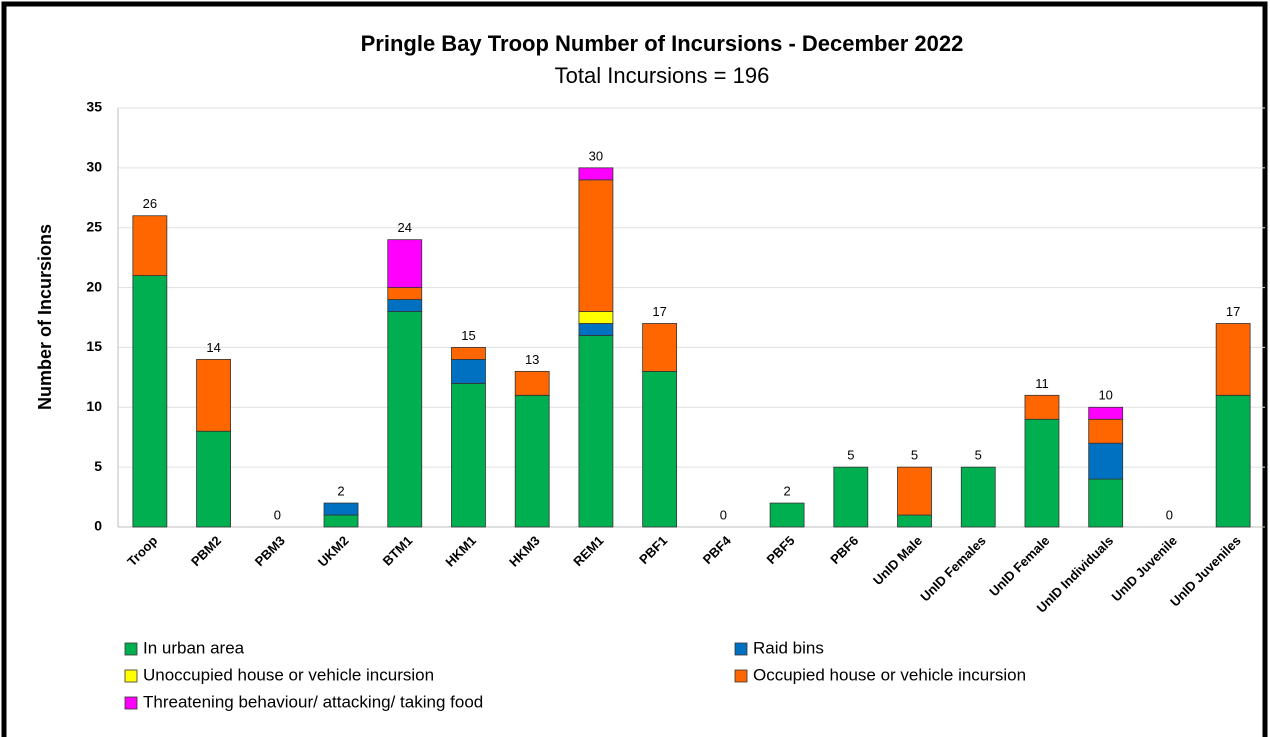 This screenshot has height=737, width=1270. What do you see at coordinates (596, 155) in the screenshot?
I see `total-label: 30` at bounding box center [596, 155].